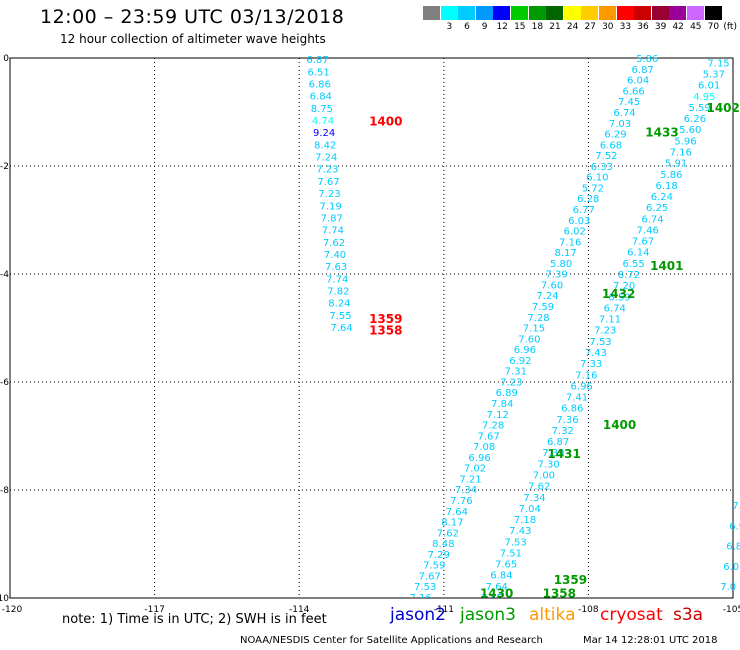 The width and height of the screenshot is (740, 650). Describe the element at coordinates (502, 404) in the screenshot. I see `wave-height-reading: 7.84` at that location.